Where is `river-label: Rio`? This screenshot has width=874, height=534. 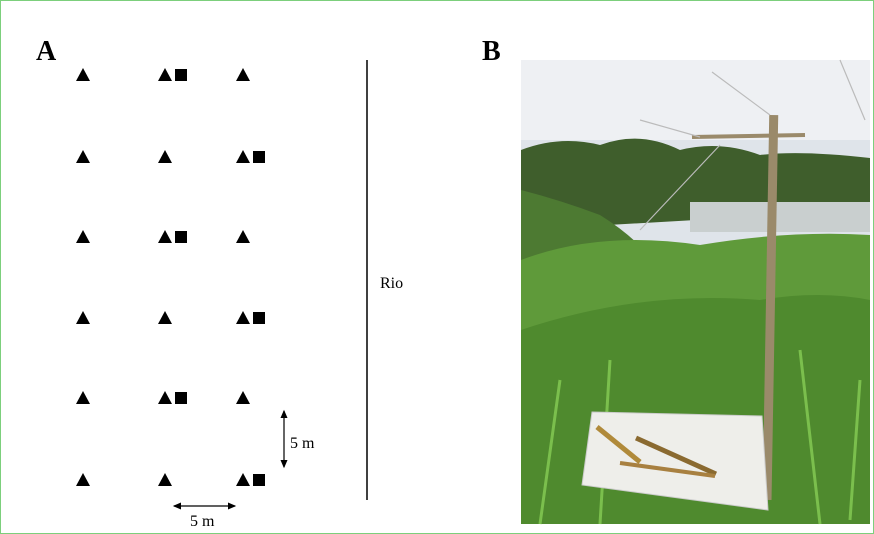 river-label: Rio is located at coordinates (391, 283).